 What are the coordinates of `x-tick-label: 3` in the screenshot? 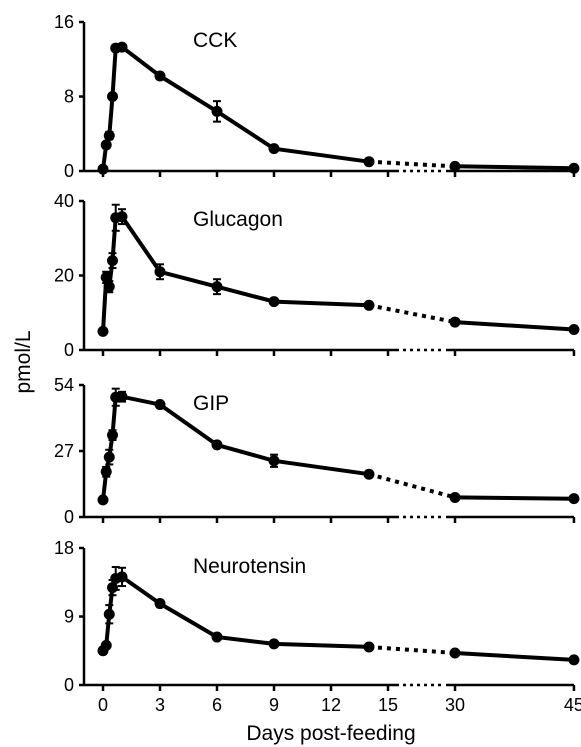 It's located at (160, 705).